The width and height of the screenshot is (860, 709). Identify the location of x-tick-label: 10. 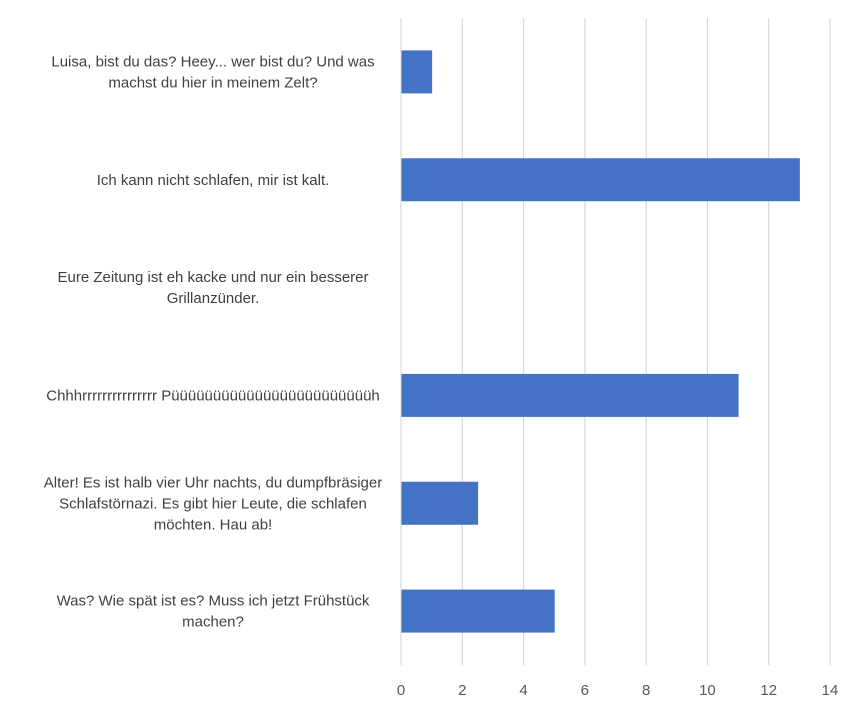
(707, 690).